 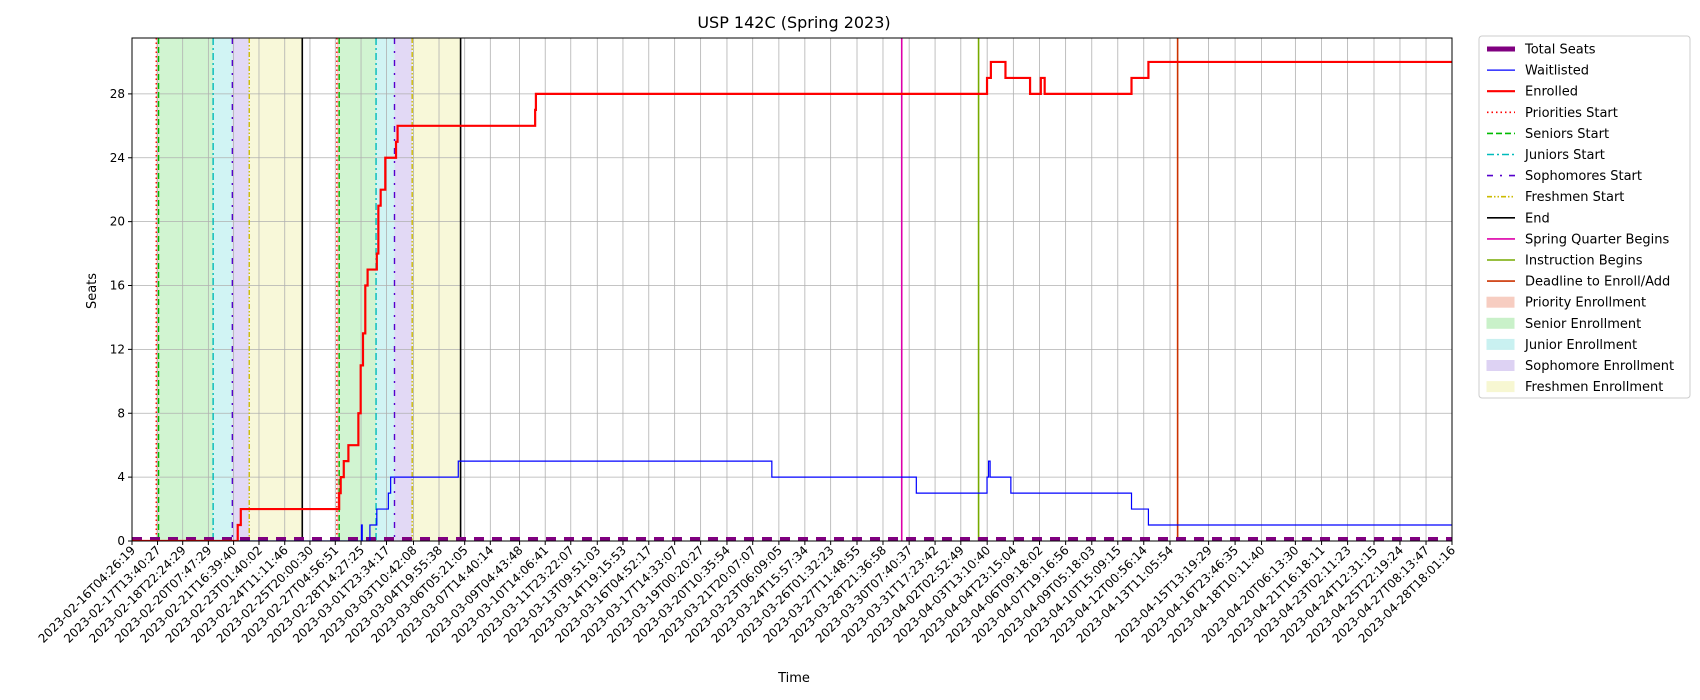 I want to click on y-tick-label-4: 16, so click(x=117, y=286).